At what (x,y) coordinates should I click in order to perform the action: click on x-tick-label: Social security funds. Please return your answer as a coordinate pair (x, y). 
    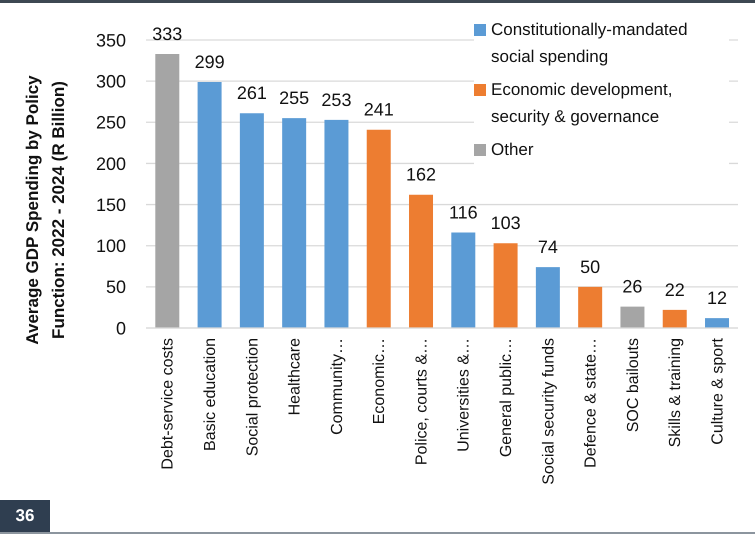
    Looking at the image, I should click on (549, 411).